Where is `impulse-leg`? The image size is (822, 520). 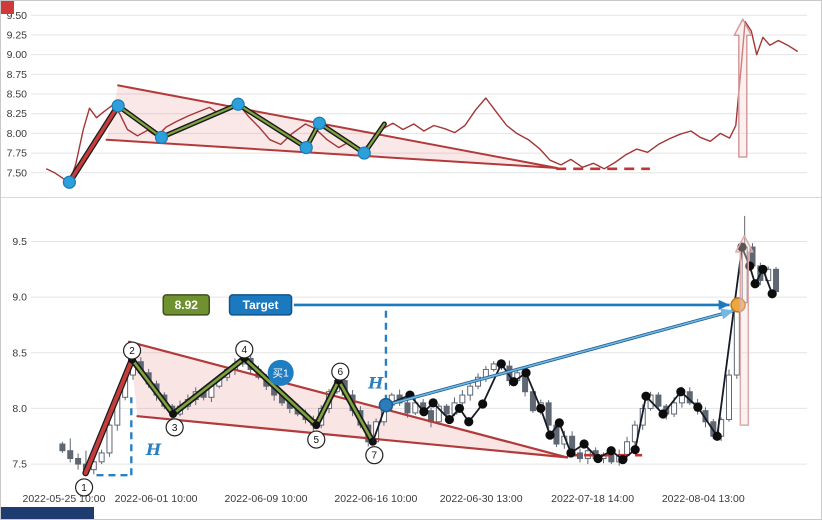
impulse-leg is located at coordinates (109, 416).